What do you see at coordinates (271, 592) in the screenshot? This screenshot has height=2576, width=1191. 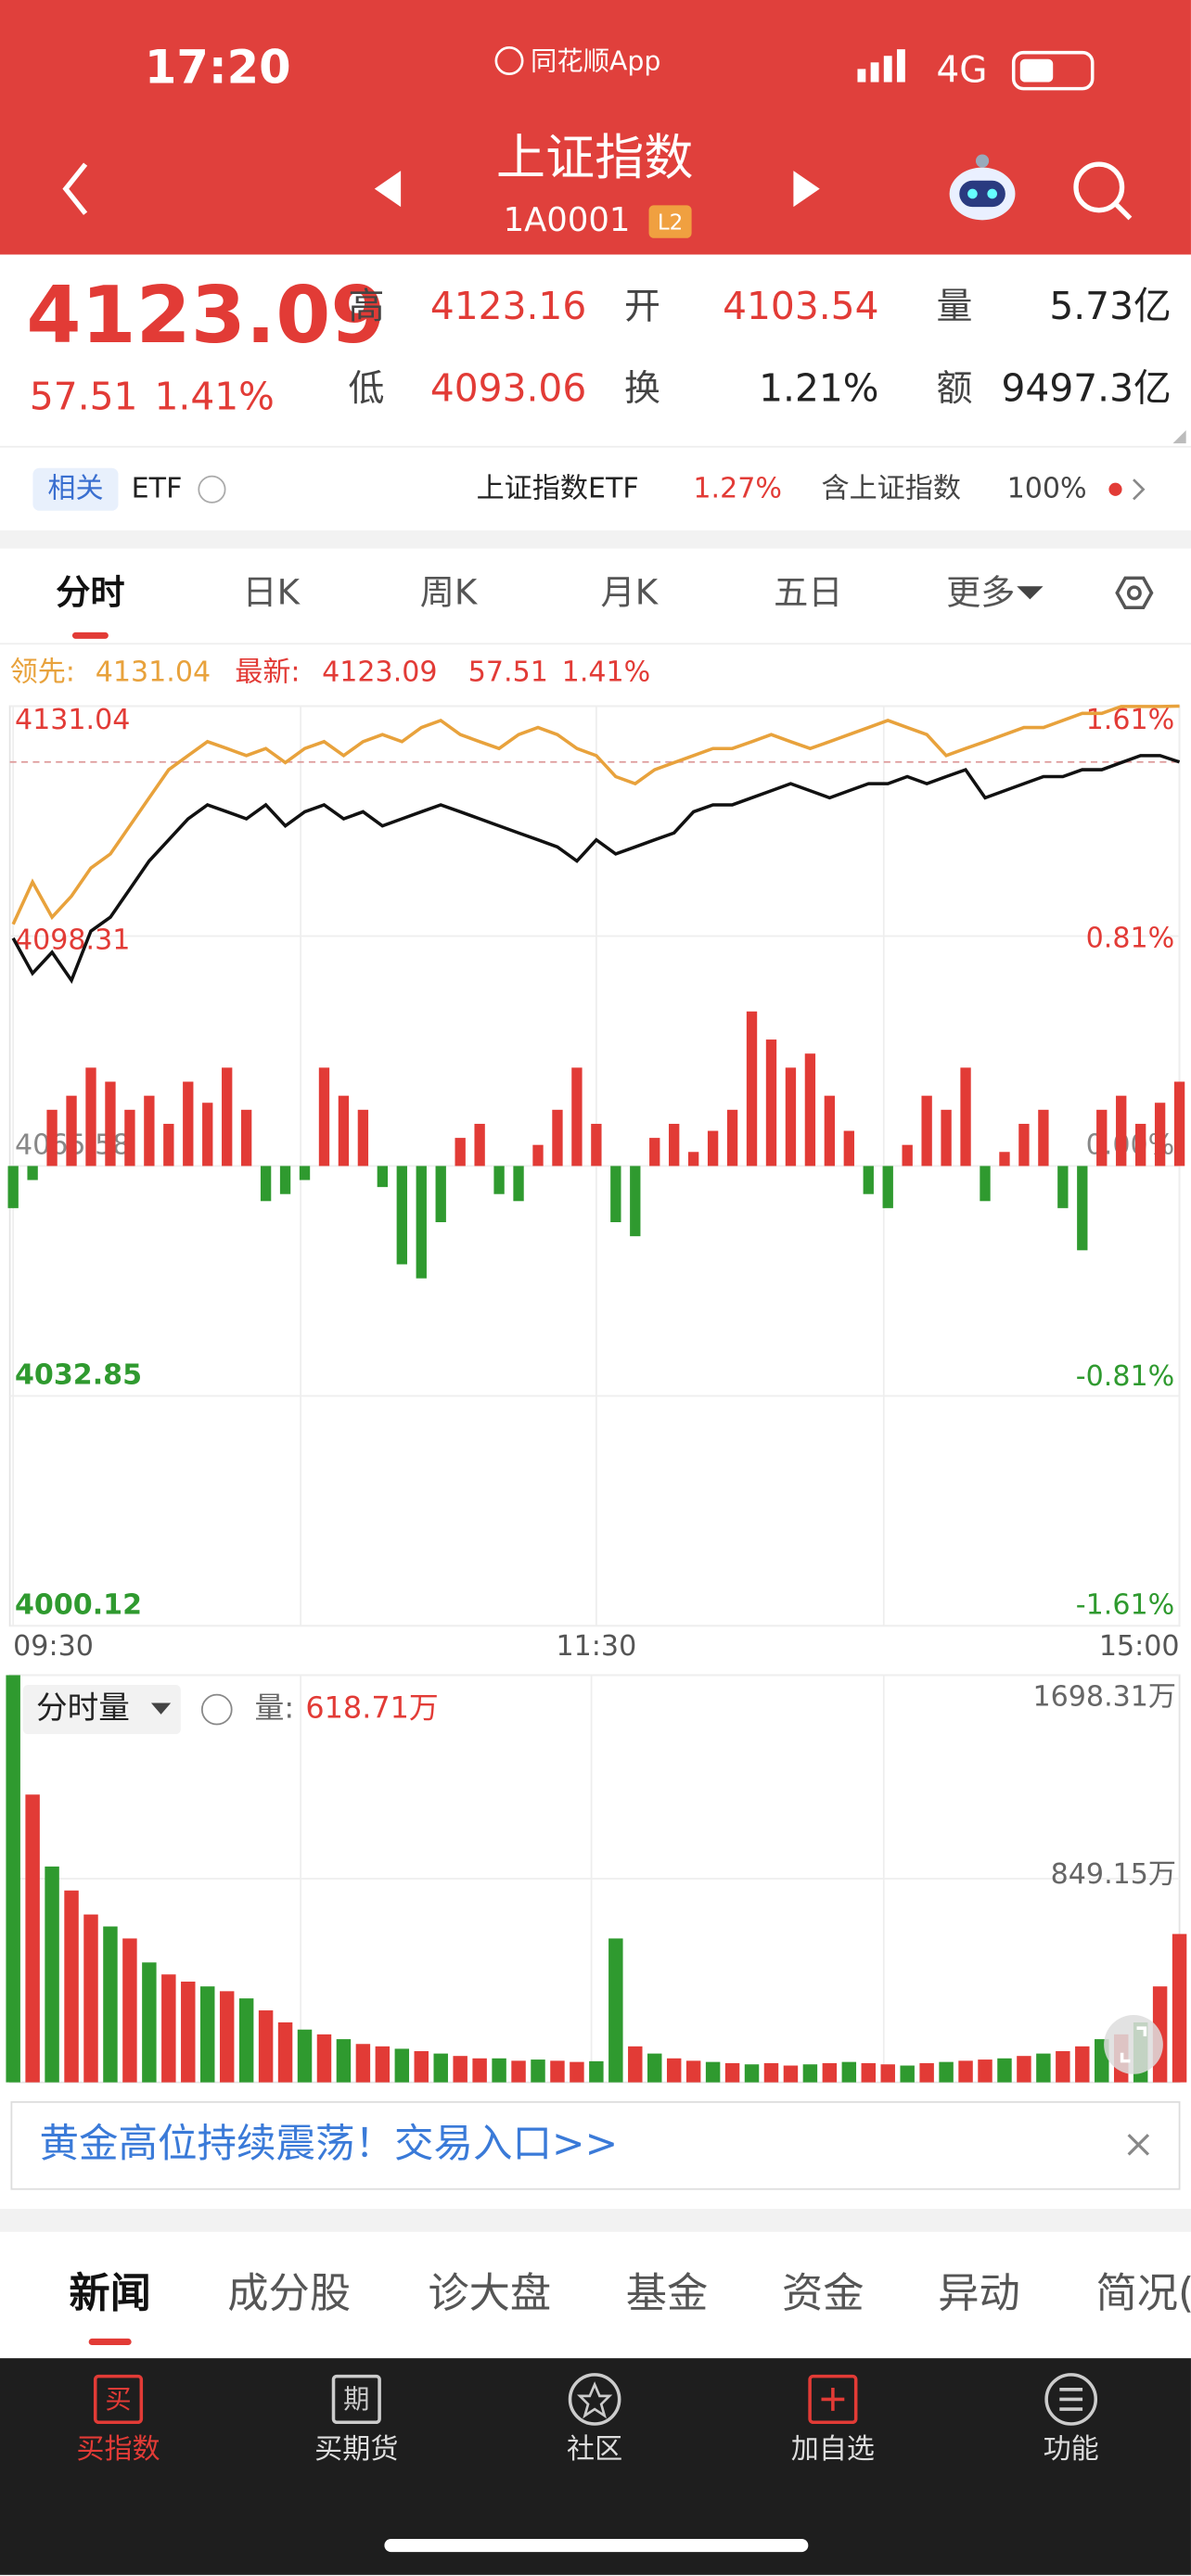 I see `tab: 日K` at bounding box center [271, 592].